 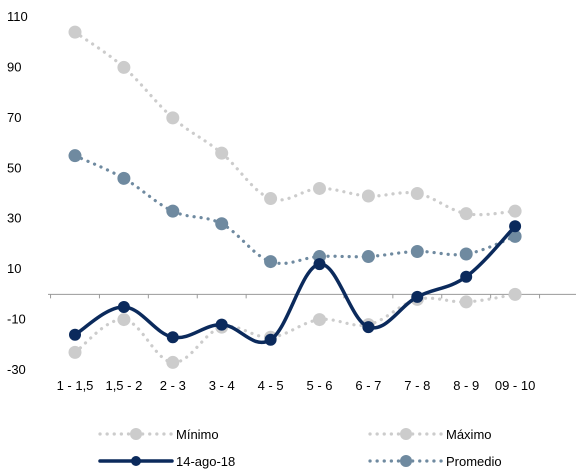 I want to click on x-tick-label: 6 - 7, so click(x=368, y=385).